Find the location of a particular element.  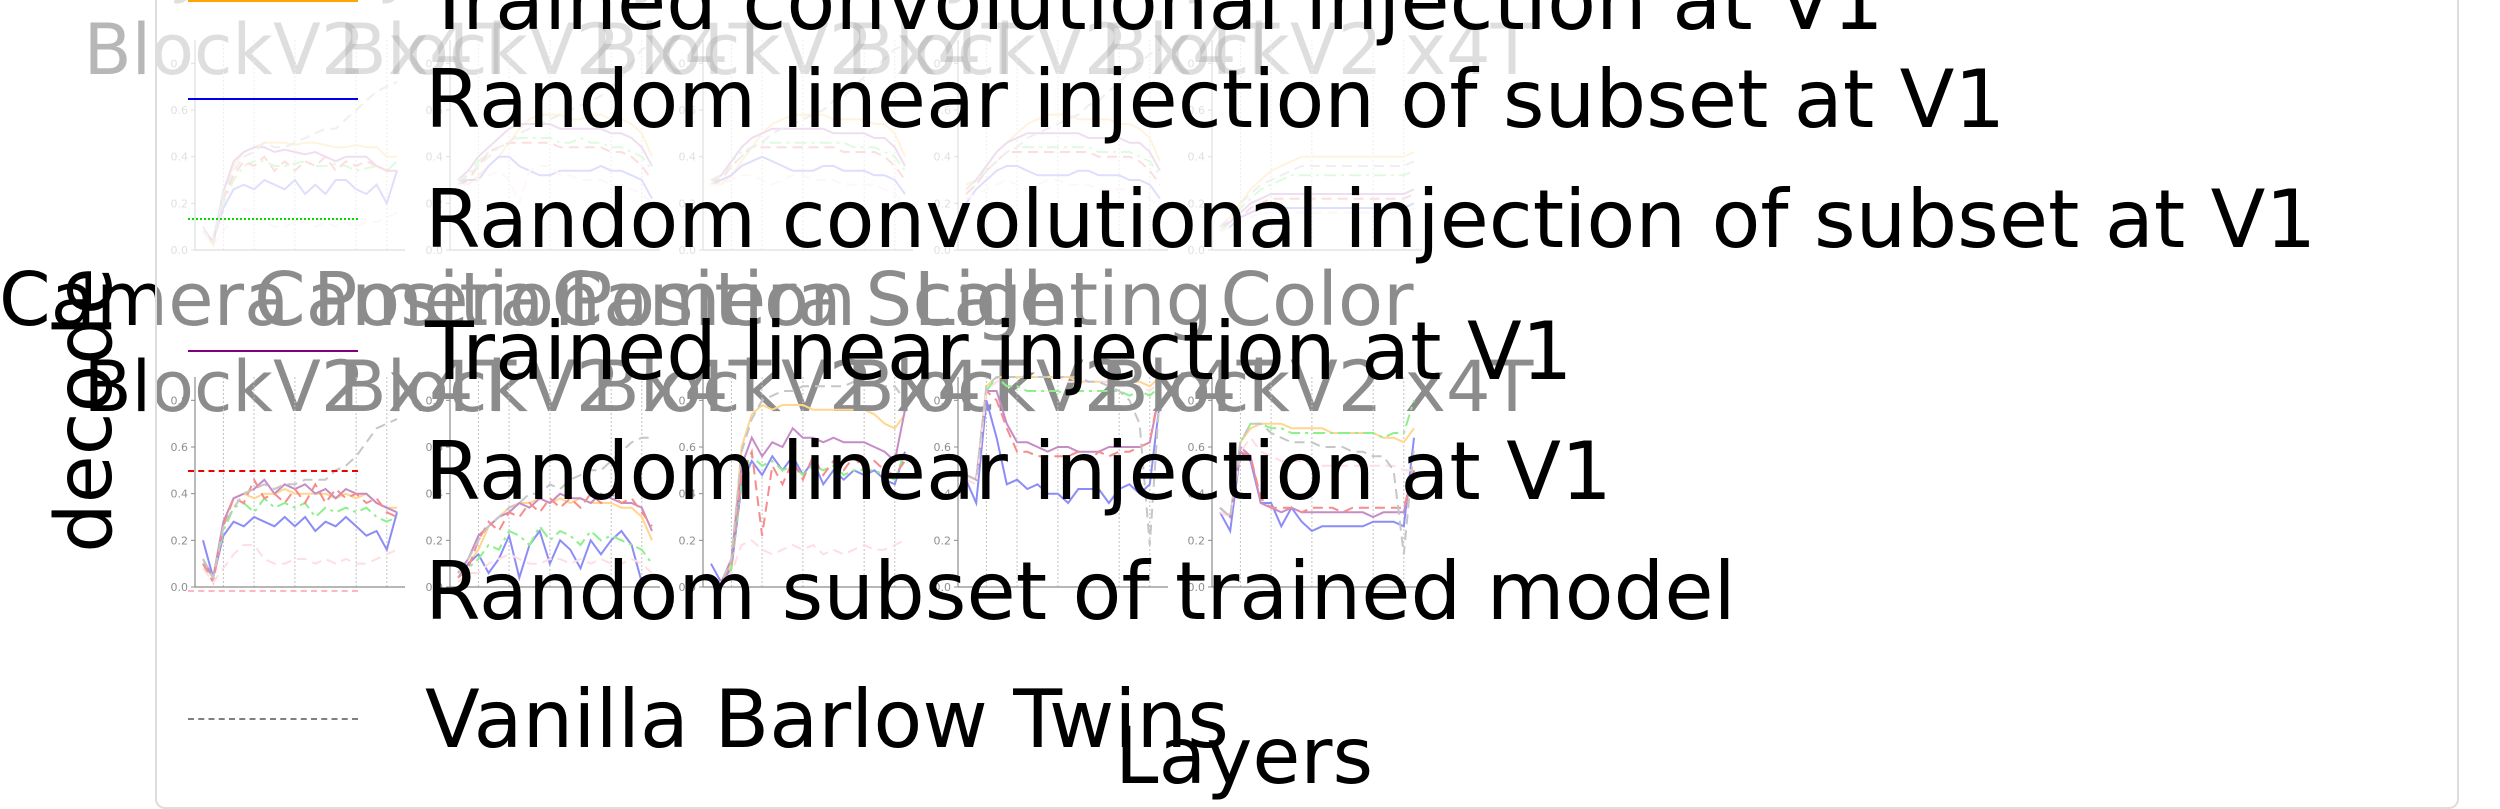

legend-label: Random linear injection of subset at V1 is located at coordinates (1215, 99).